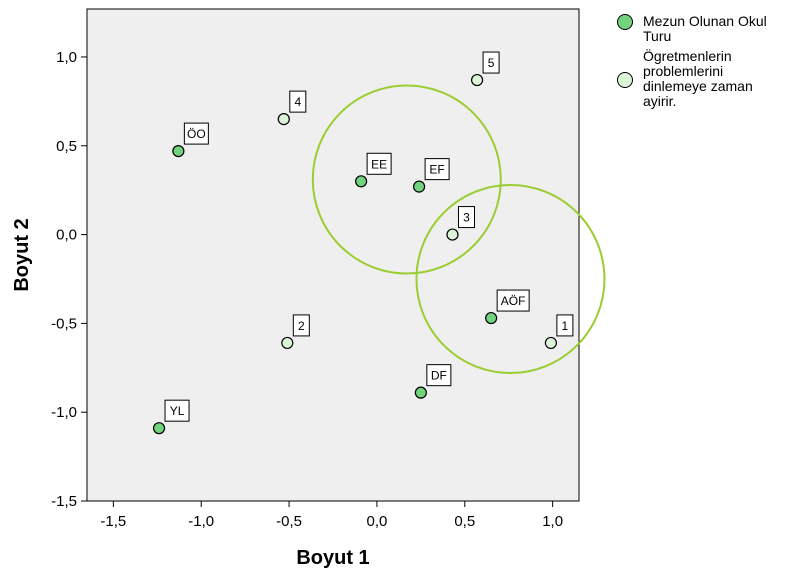  Describe the element at coordinates (657, 36) in the screenshot. I see `legend-label-line: Turu` at that location.